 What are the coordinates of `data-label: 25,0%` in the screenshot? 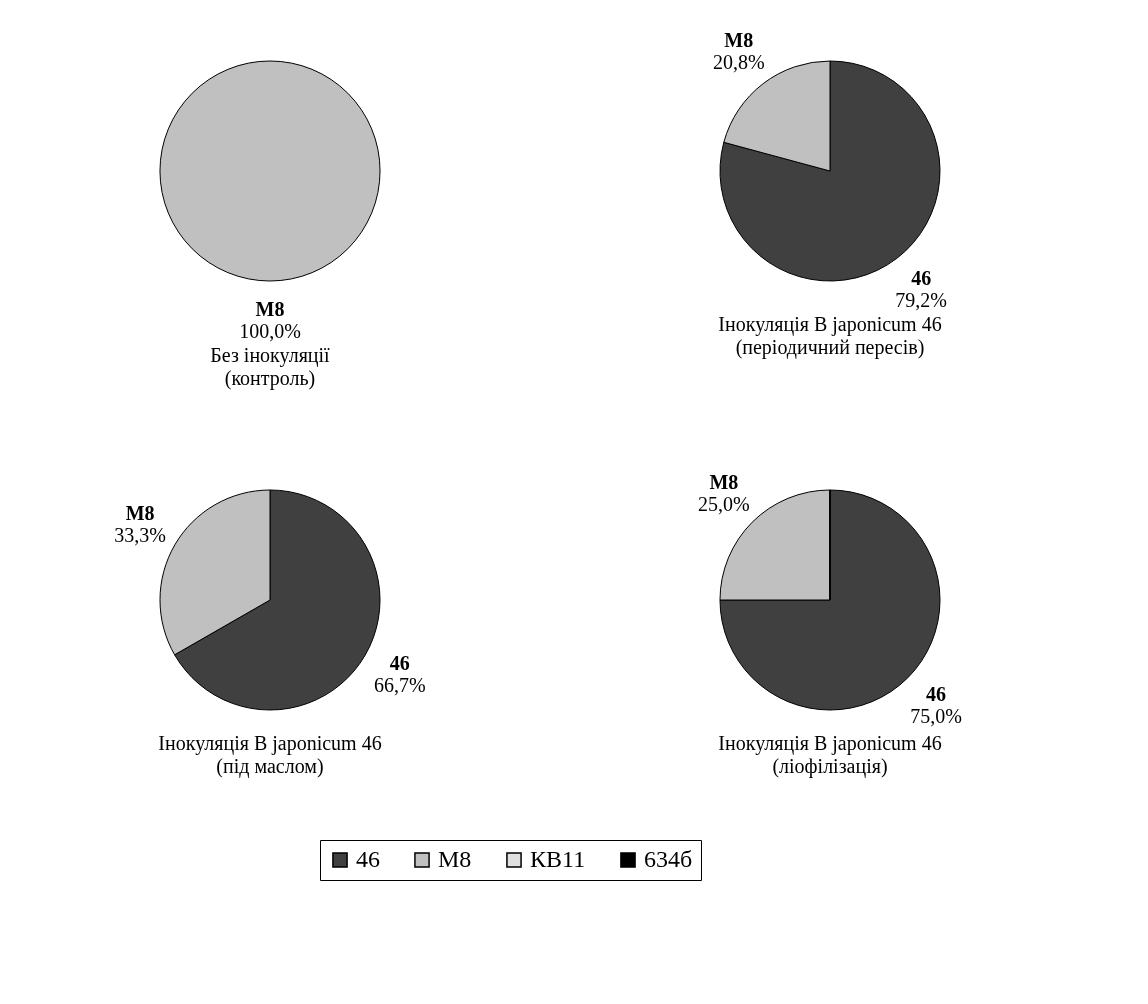 It's located at (724, 503).